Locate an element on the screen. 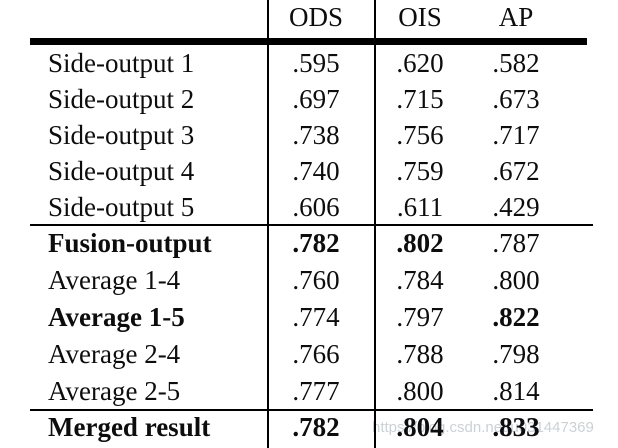  table-row: Average 1-5 .774 .797 .822 is located at coordinates (309, 317).